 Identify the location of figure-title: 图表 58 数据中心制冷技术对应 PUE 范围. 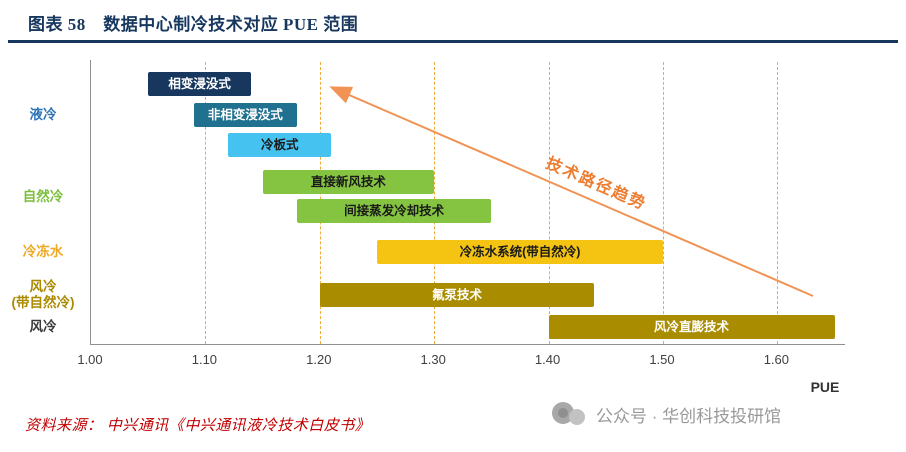
(193, 24).